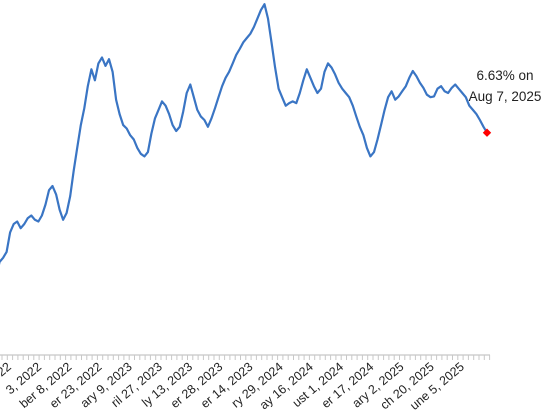 Image resolution: width=560 pixels, height=420 pixels. I want to click on last-point-annotation-line2: Aug 7, 2025, so click(505, 96).